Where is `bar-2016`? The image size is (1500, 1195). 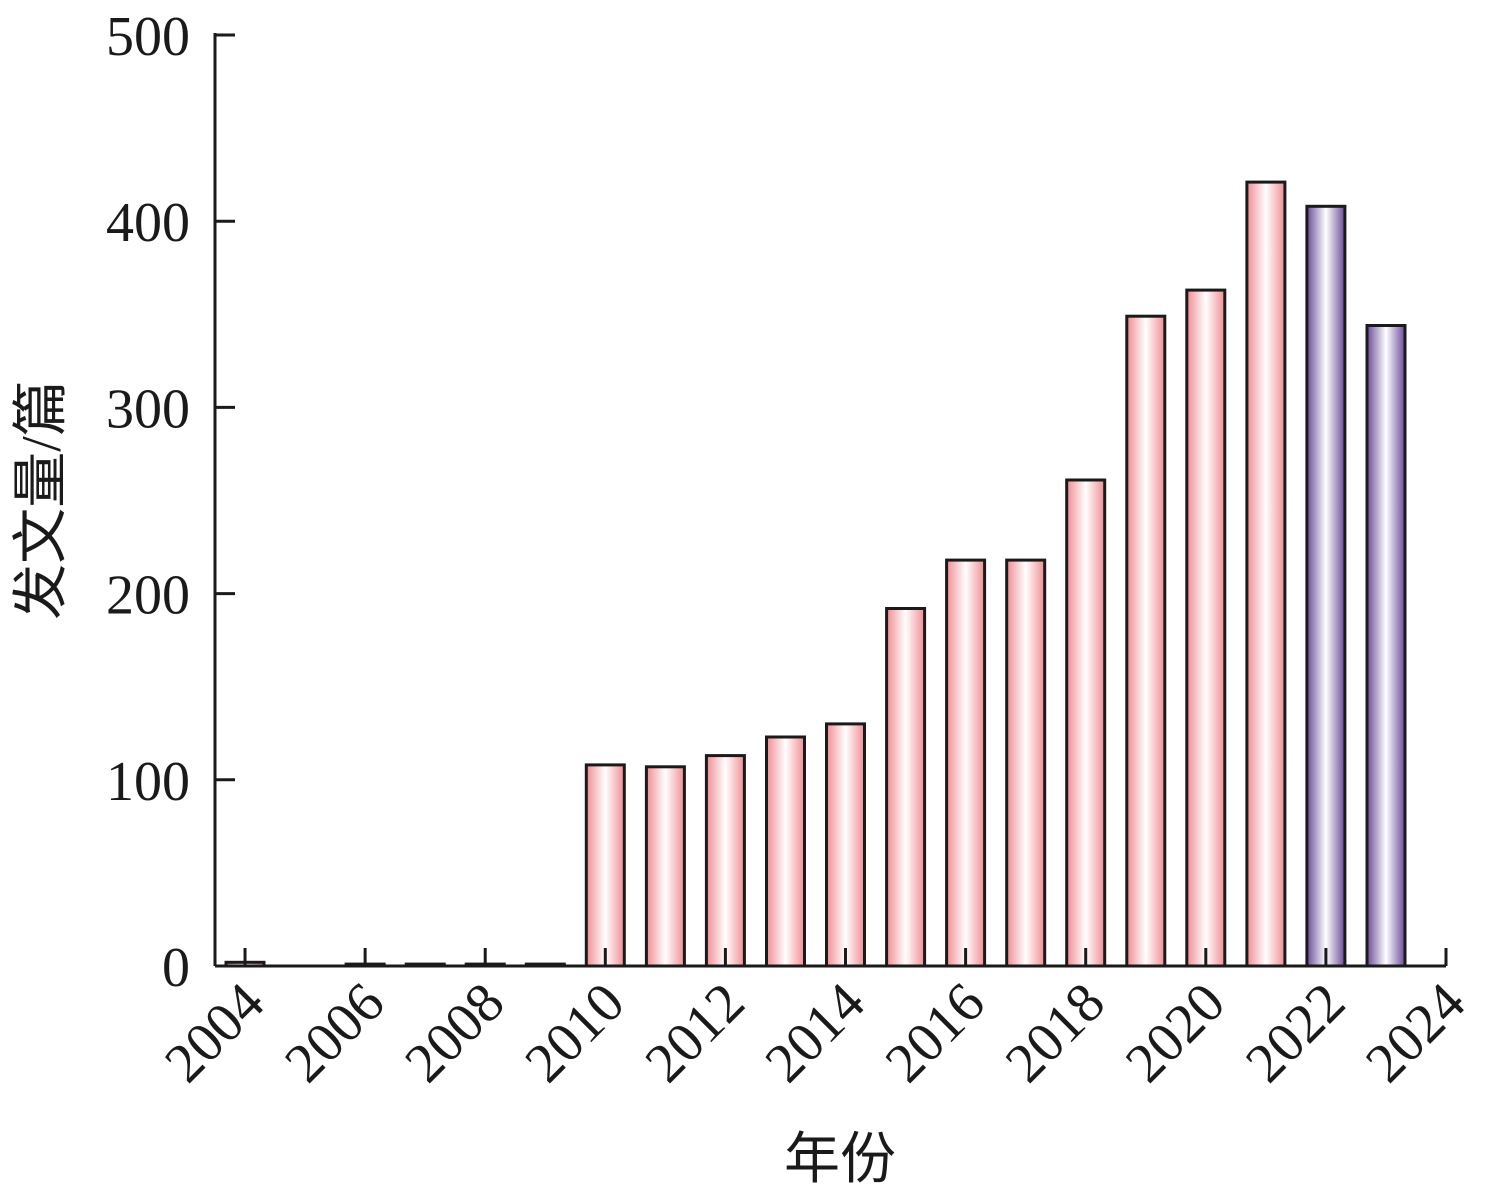 bar-2016 is located at coordinates (966, 763).